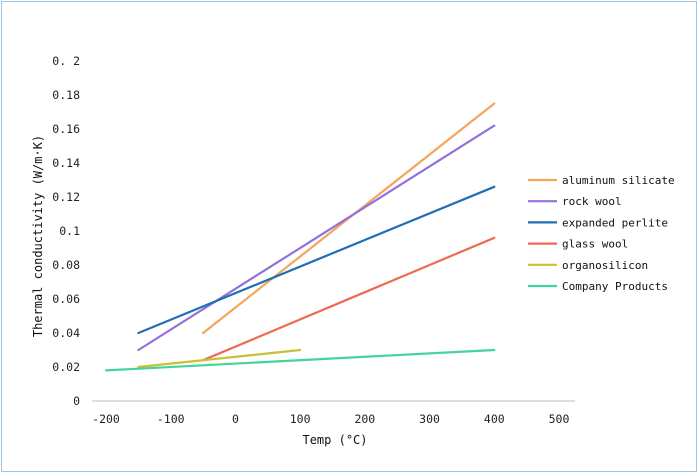  What do you see at coordinates (69, 231) in the screenshot?
I see `y-tick-label: 0.1` at bounding box center [69, 231].